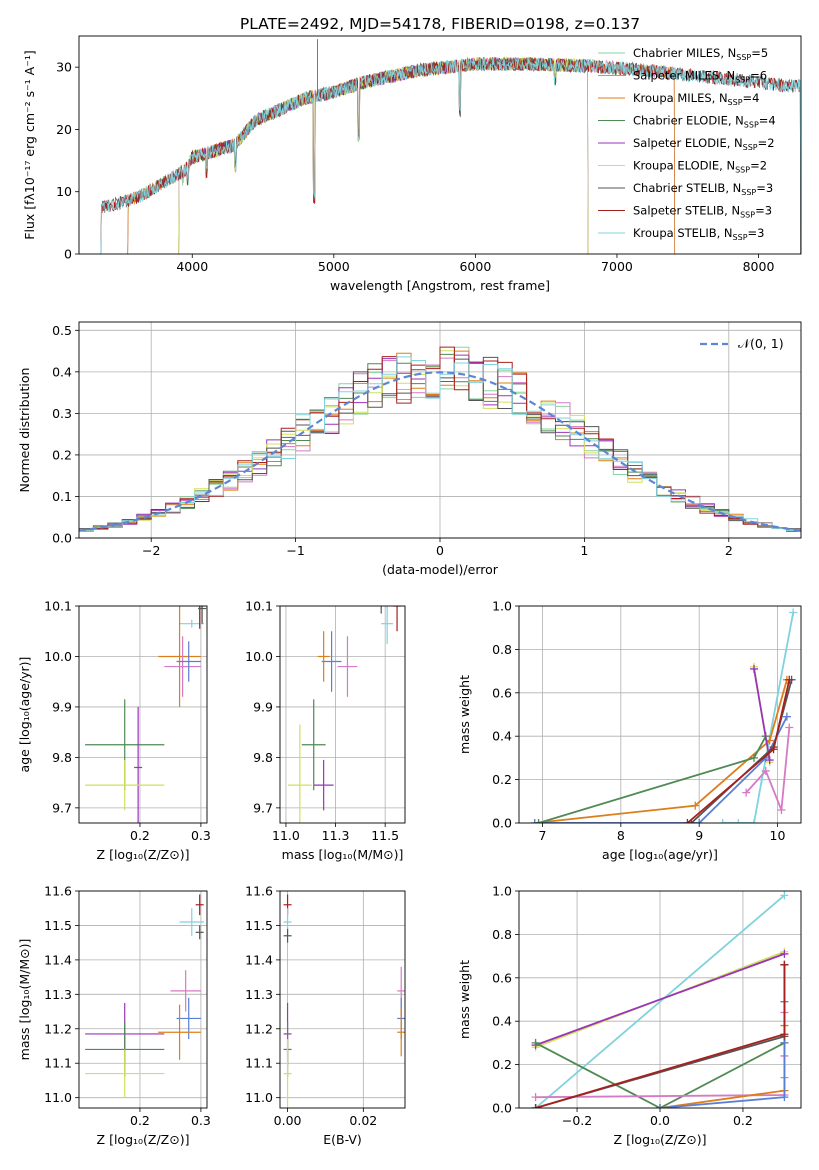 The width and height of the screenshot is (819, 1170). What do you see at coordinates (660, 854) in the screenshot?
I see `x-axis-label: age [log₁₀(age/yr)]` at bounding box center [660, 854].